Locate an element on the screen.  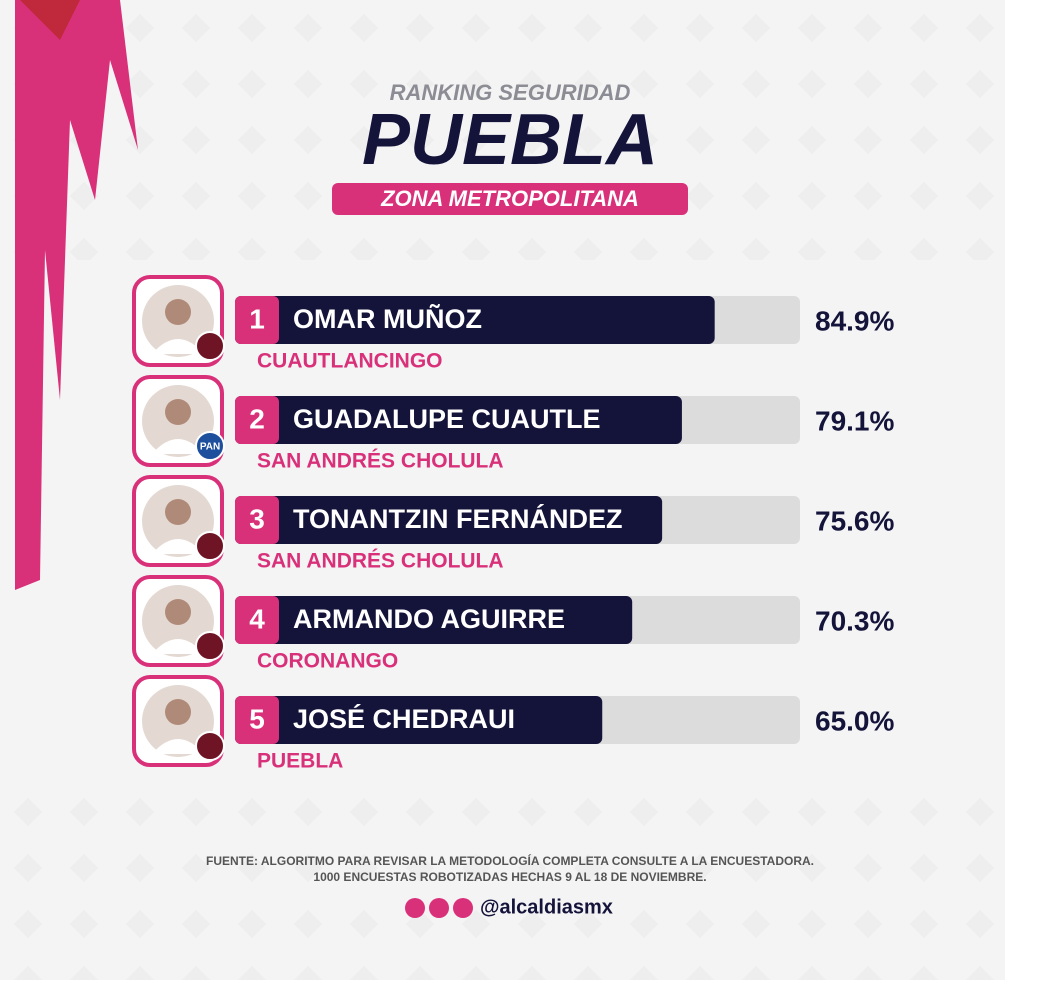
candidate-name: TONANTZIN FERNÁNDEZ is located at coordinates (457, 518).